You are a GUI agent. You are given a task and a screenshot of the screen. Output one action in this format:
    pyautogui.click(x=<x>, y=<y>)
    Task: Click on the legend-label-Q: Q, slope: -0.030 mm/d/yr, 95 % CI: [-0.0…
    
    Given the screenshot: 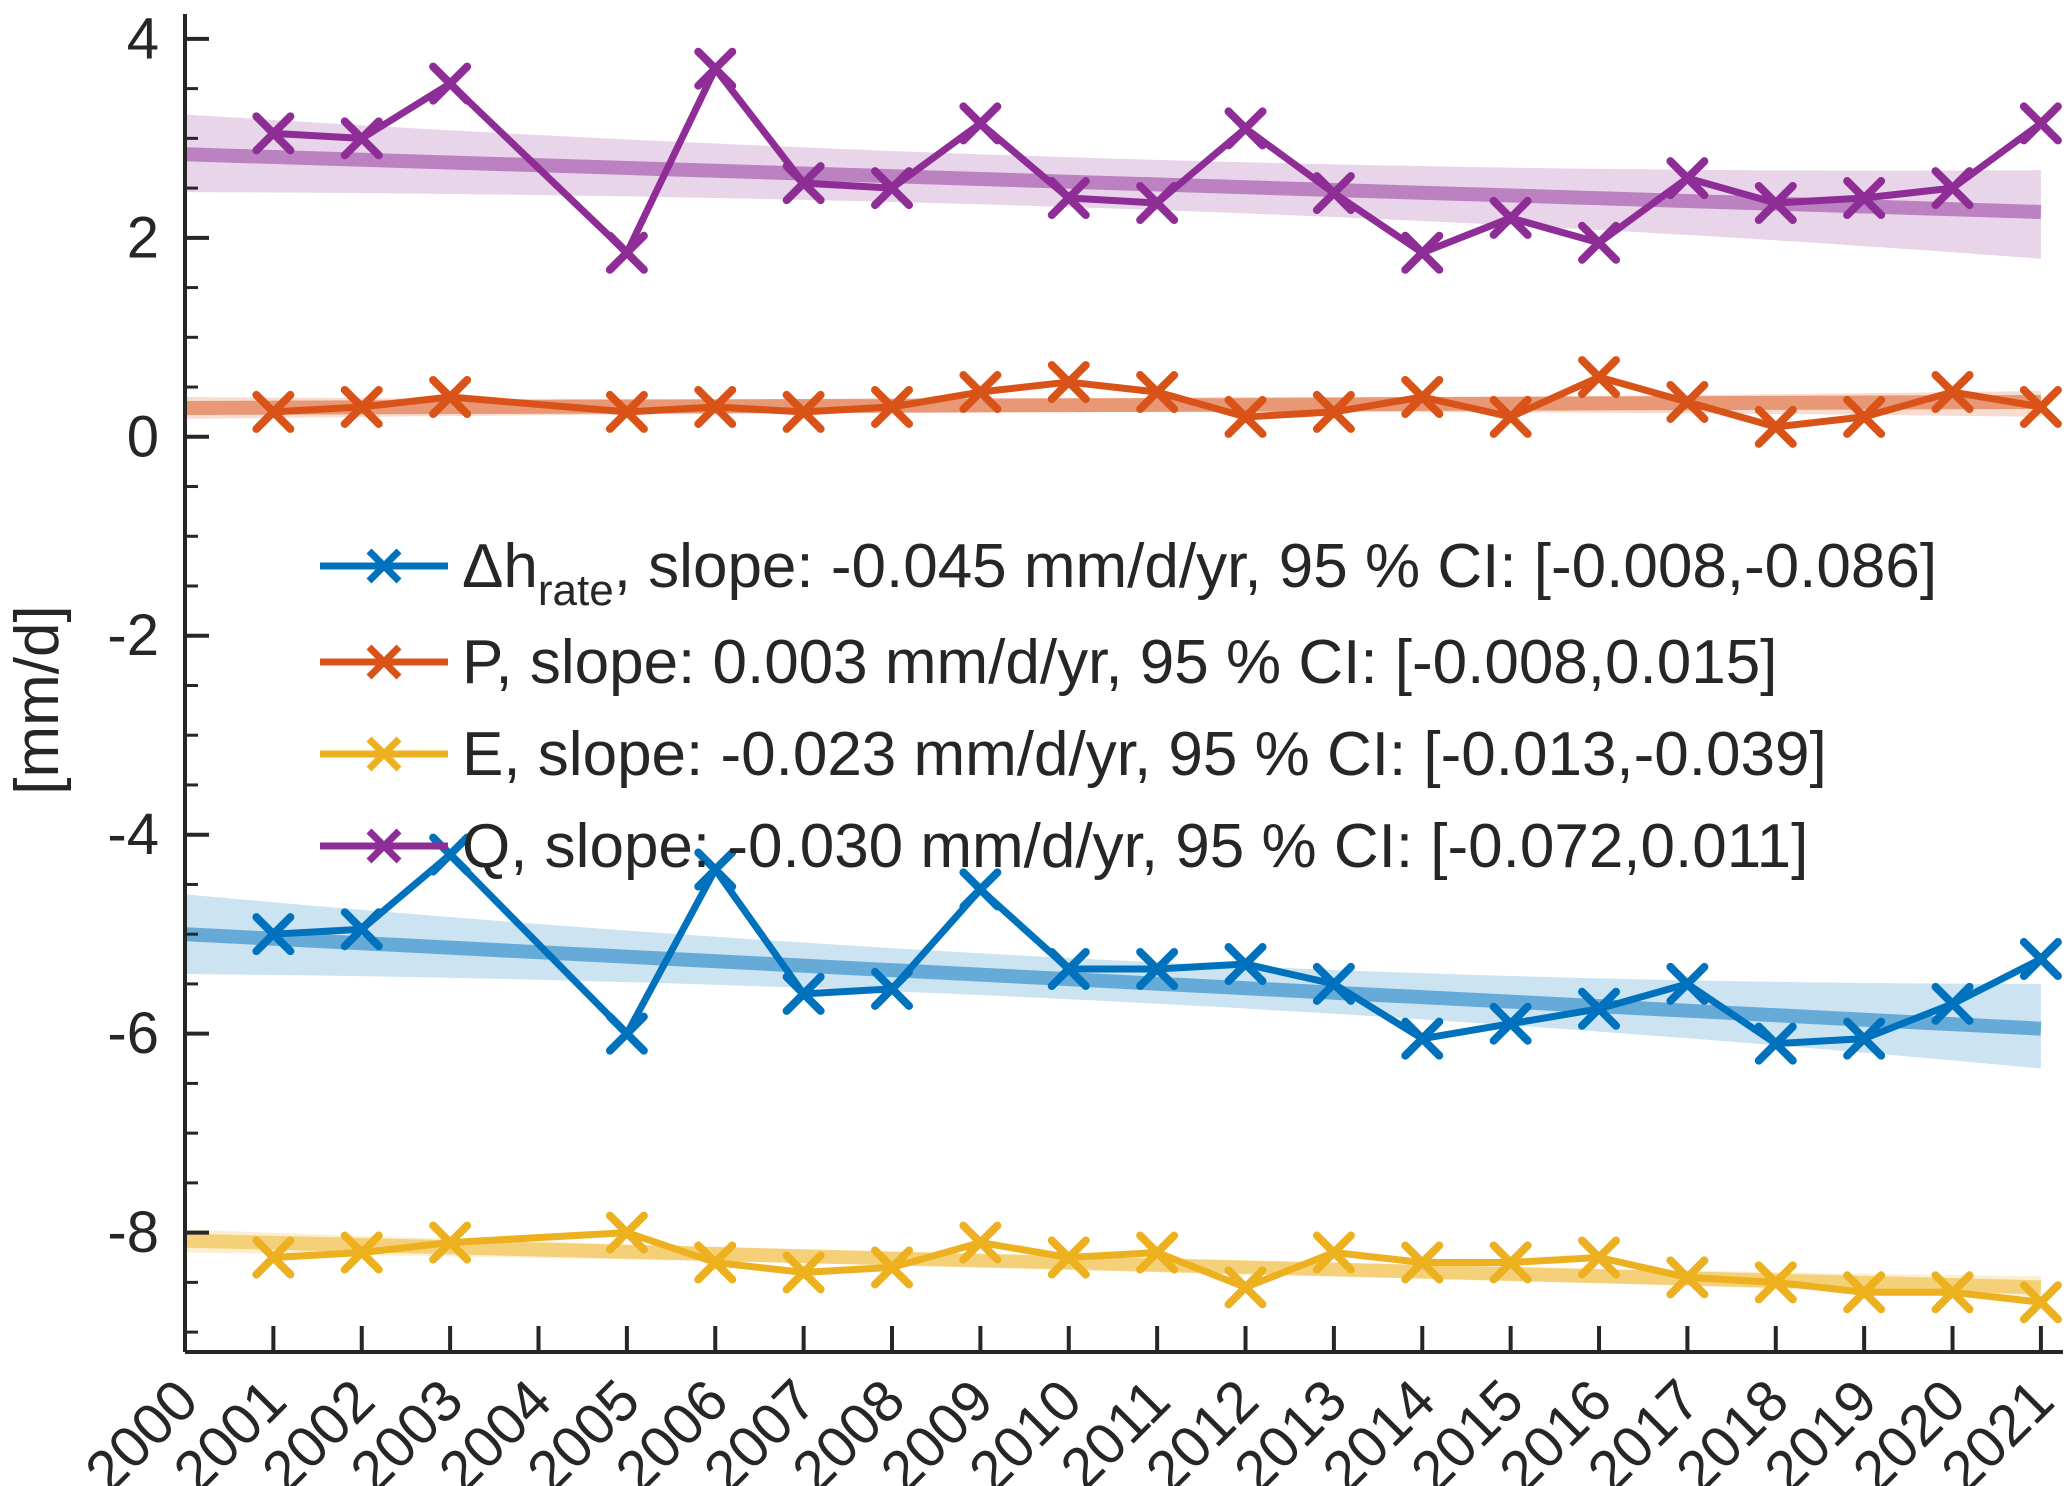 What is the action you would take?
    pyautogui.click(x=1135, y=846)
    